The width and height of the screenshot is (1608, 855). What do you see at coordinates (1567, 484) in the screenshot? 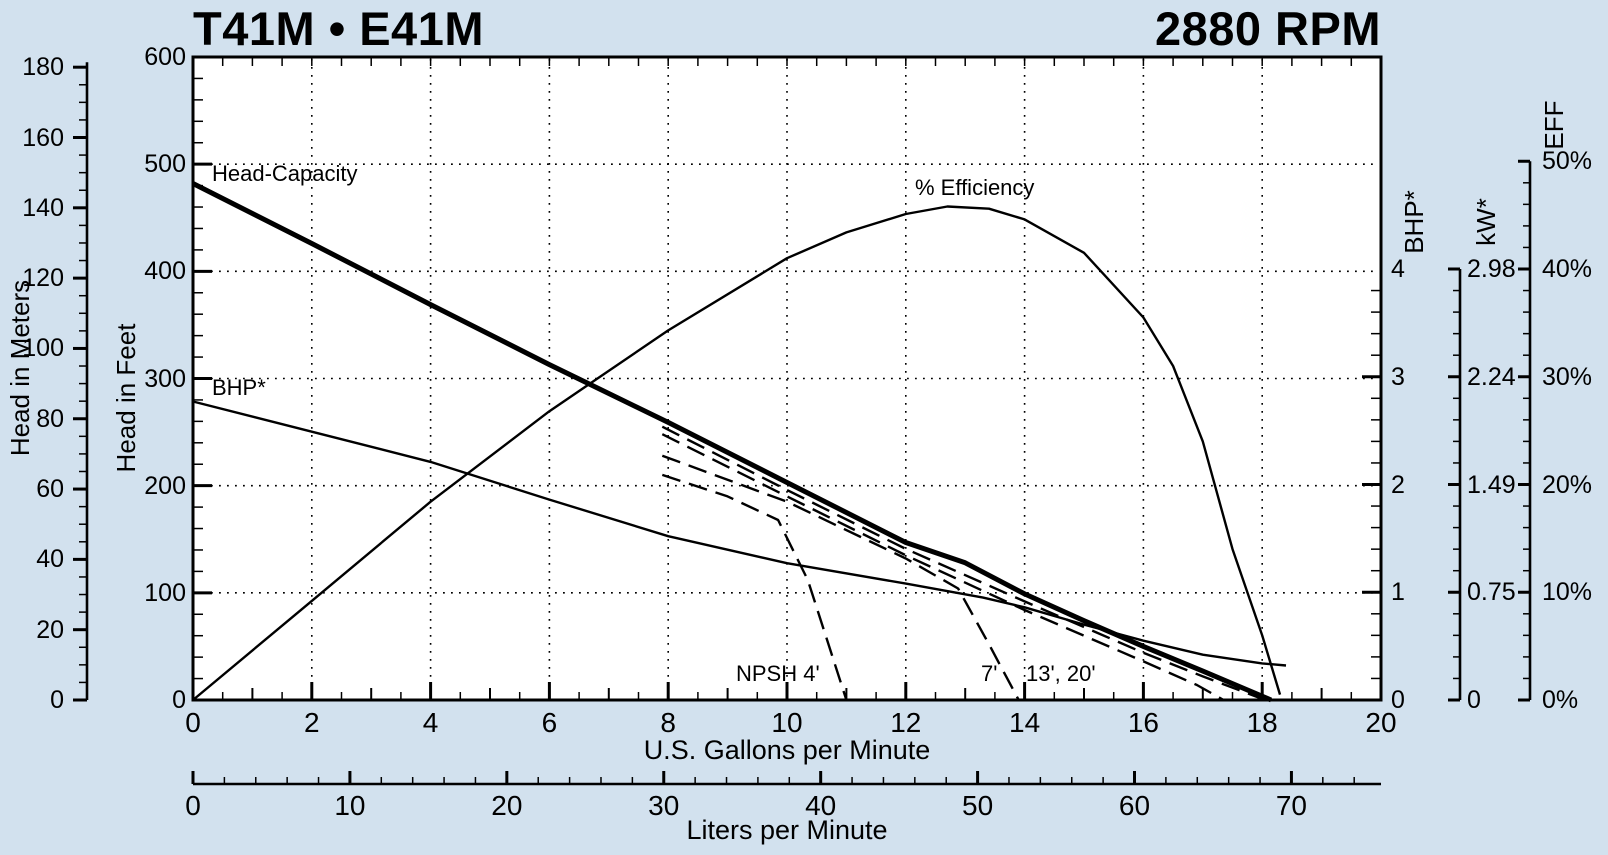
I see `eff-tick-label: 20%` at bounding box center [1567, 484].